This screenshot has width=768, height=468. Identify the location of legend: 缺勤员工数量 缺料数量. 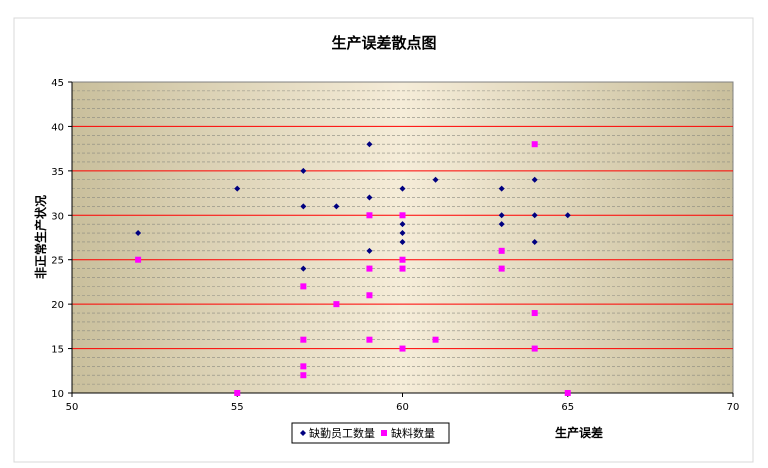
(370, 433).